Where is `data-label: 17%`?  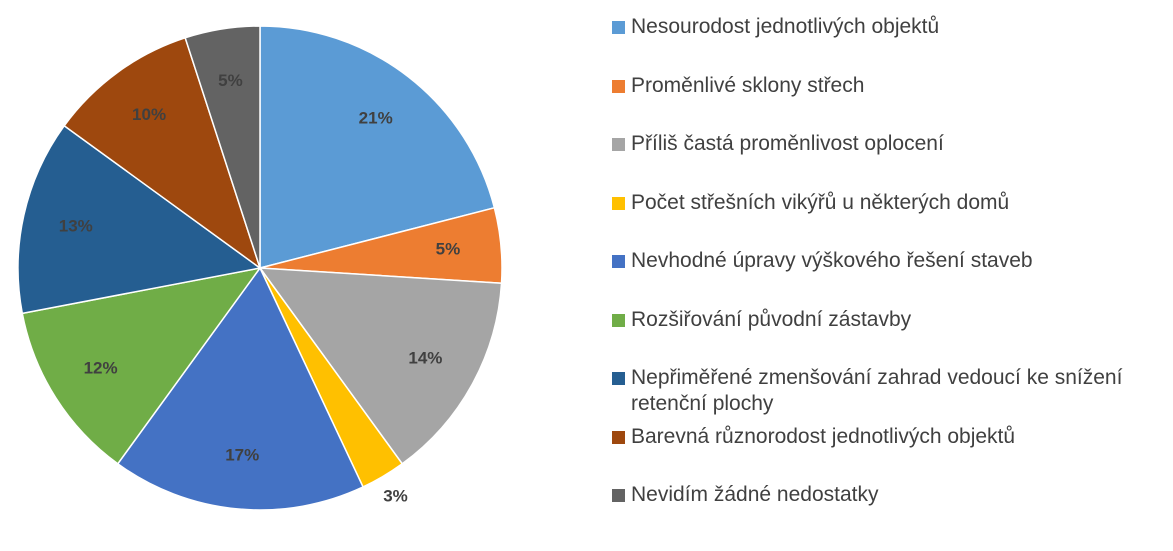
data-label: 17% is located at coordinates (242, 454).